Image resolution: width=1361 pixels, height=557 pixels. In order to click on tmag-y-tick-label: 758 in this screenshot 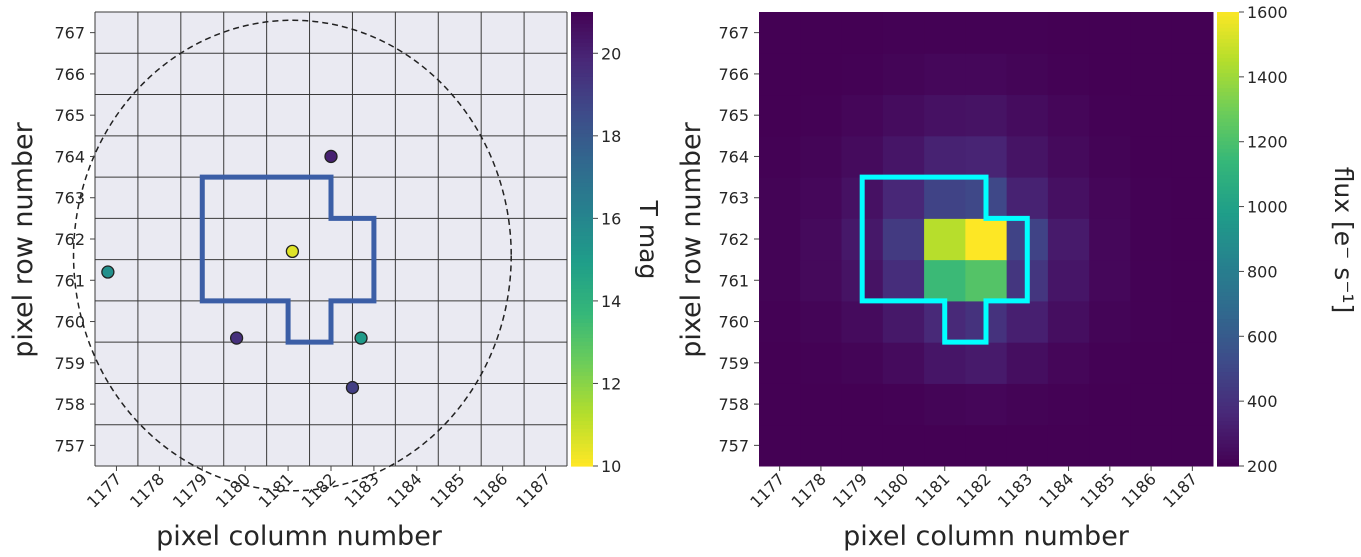, I will do `click(69, 404)`.